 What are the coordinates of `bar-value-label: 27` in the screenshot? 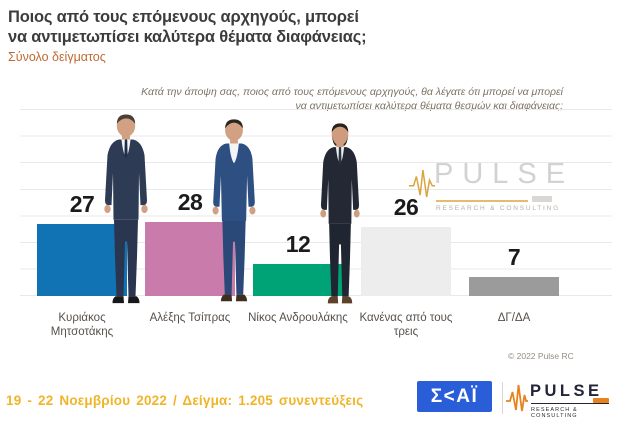 It's located at (82, 204).